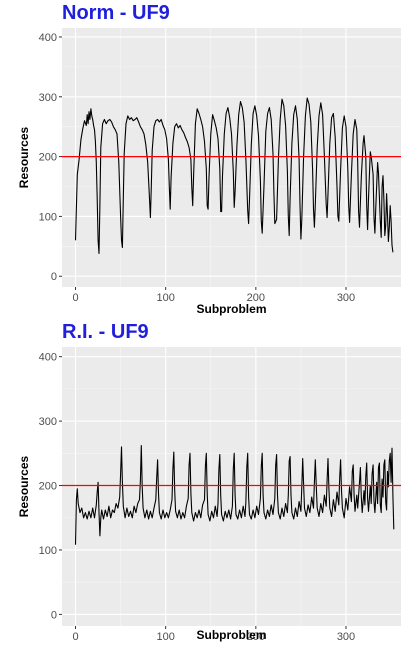 This screenshot has width=404, height=647. Describe the element at coordinates (234, 495) in the screenshot. I see `series-line` at that location.